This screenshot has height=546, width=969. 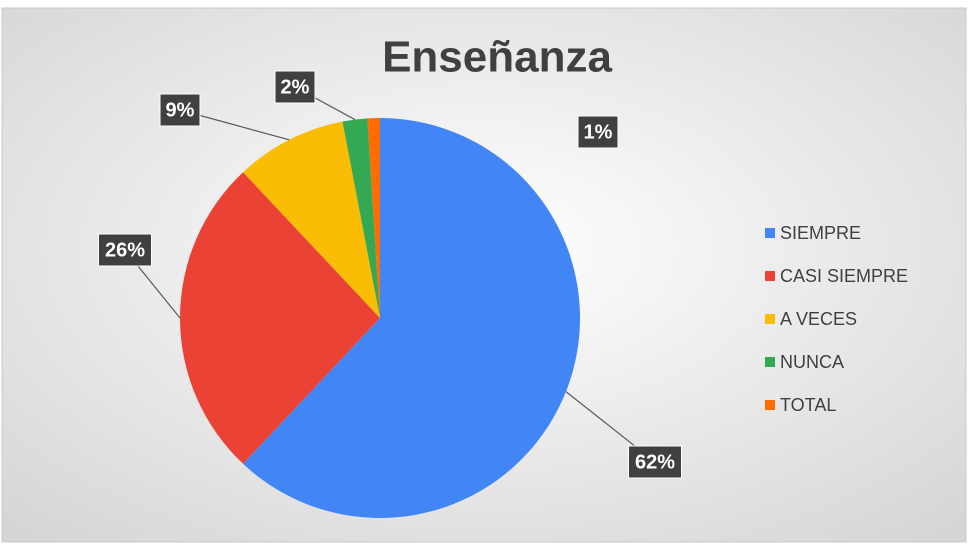 I want to click on data-label: 1%, so click(x=598, y=132).